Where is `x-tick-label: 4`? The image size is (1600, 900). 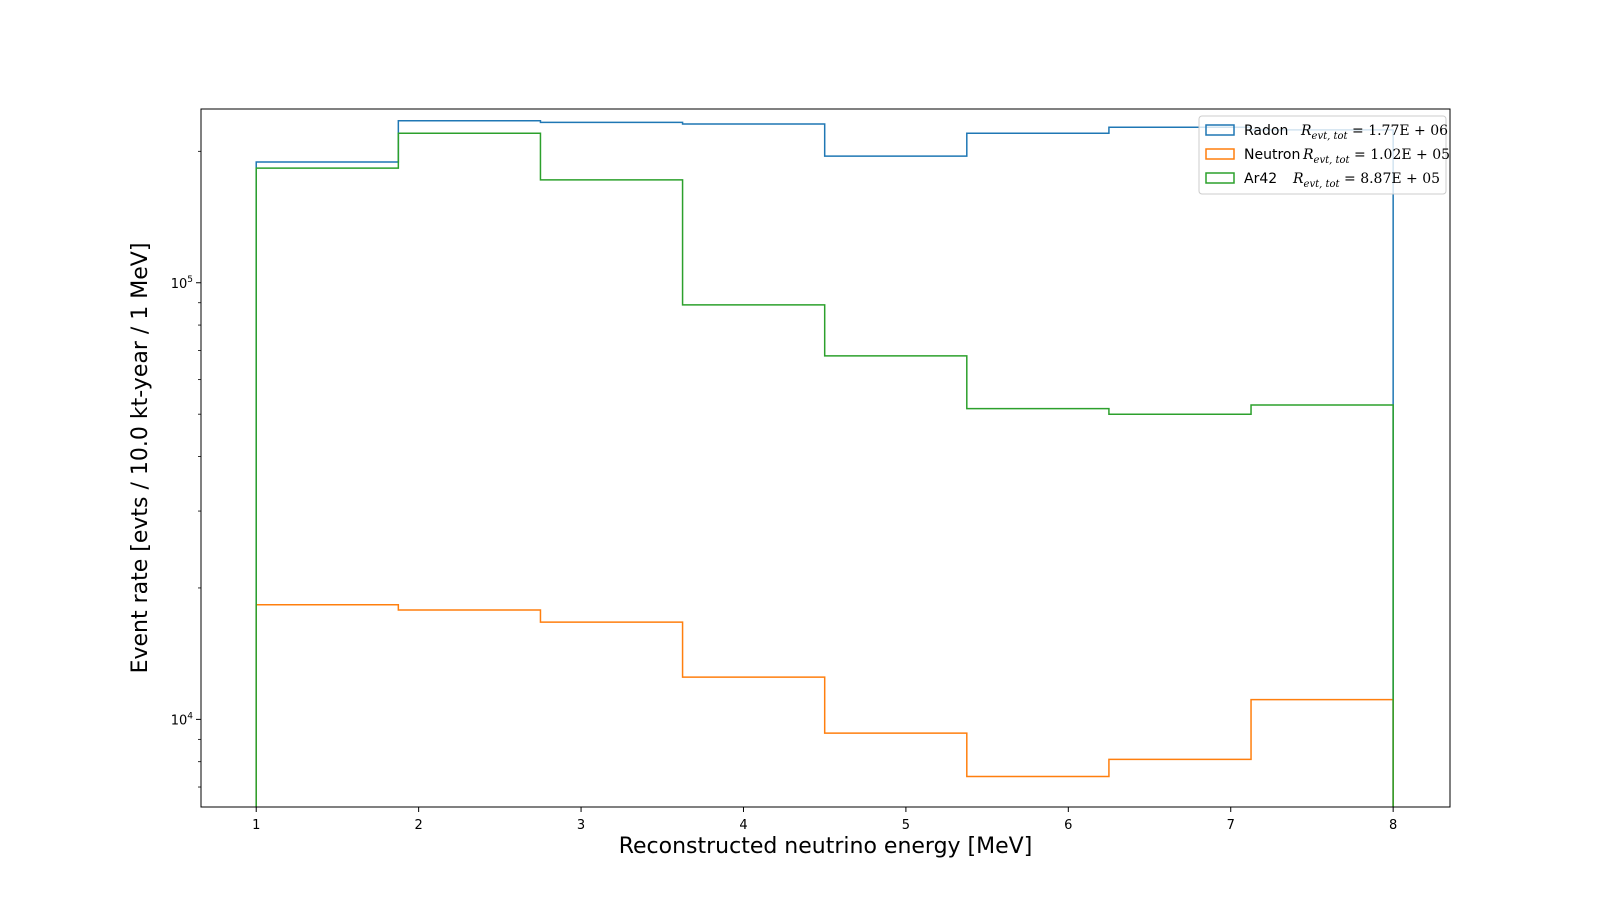
x-tick-label: 4 is located at coordinates (743, 825).